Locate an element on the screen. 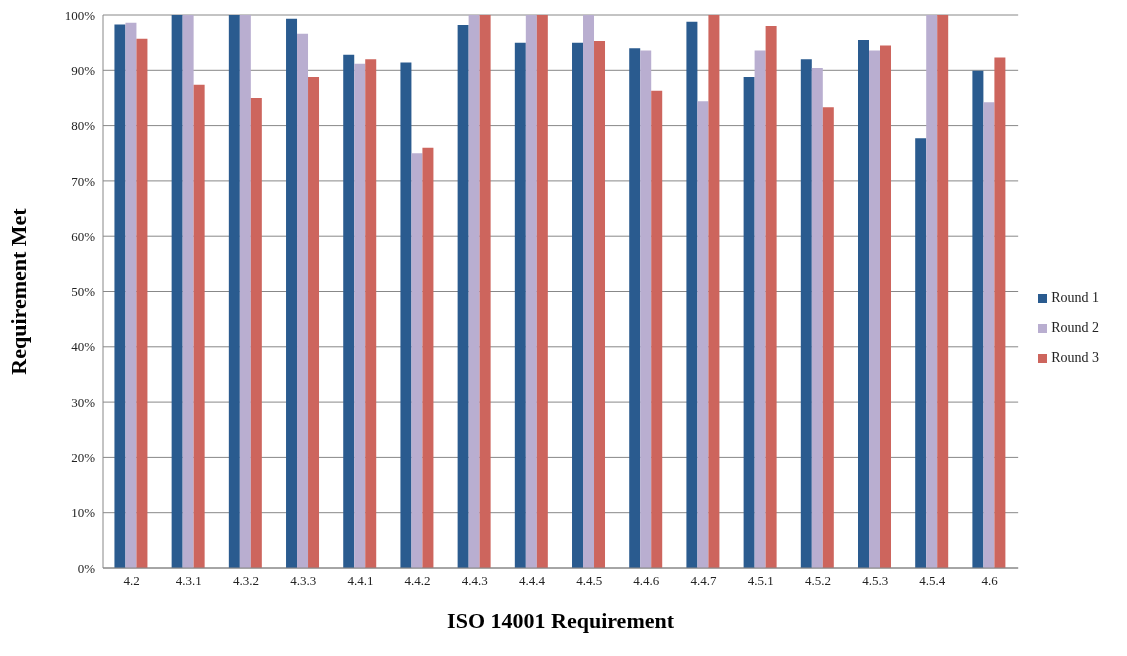  legend-label: Round 1 is located at coordinates (1075, 297).